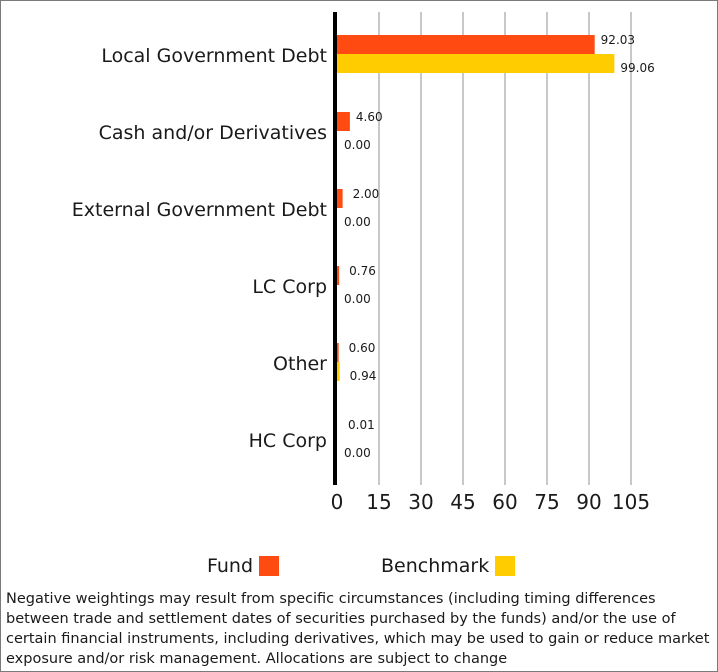  I want to click on category-label: Local Government Debt, so click(214, 56).